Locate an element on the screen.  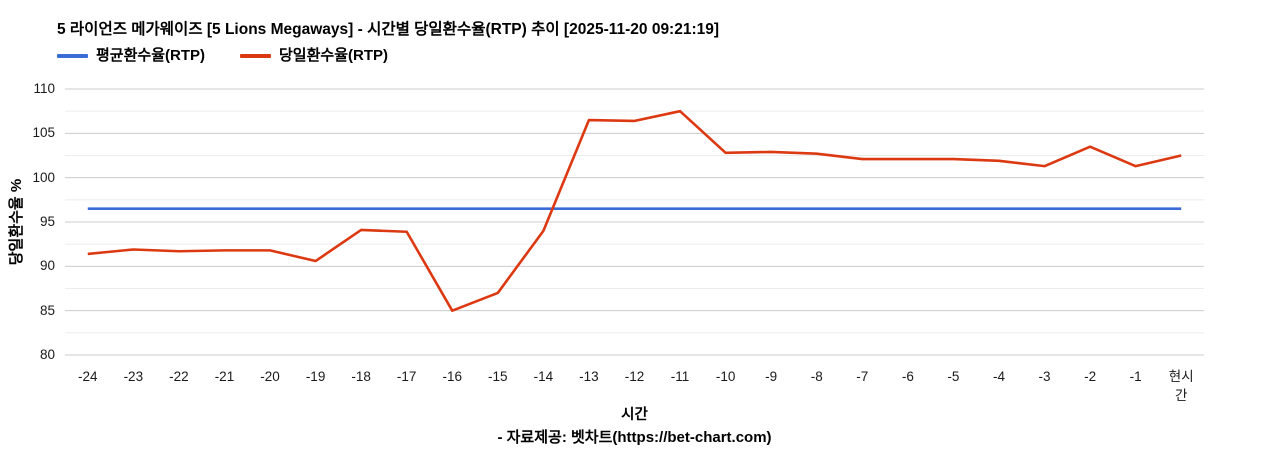
x-tick-label: -14 is located at coordinates (543, 376).